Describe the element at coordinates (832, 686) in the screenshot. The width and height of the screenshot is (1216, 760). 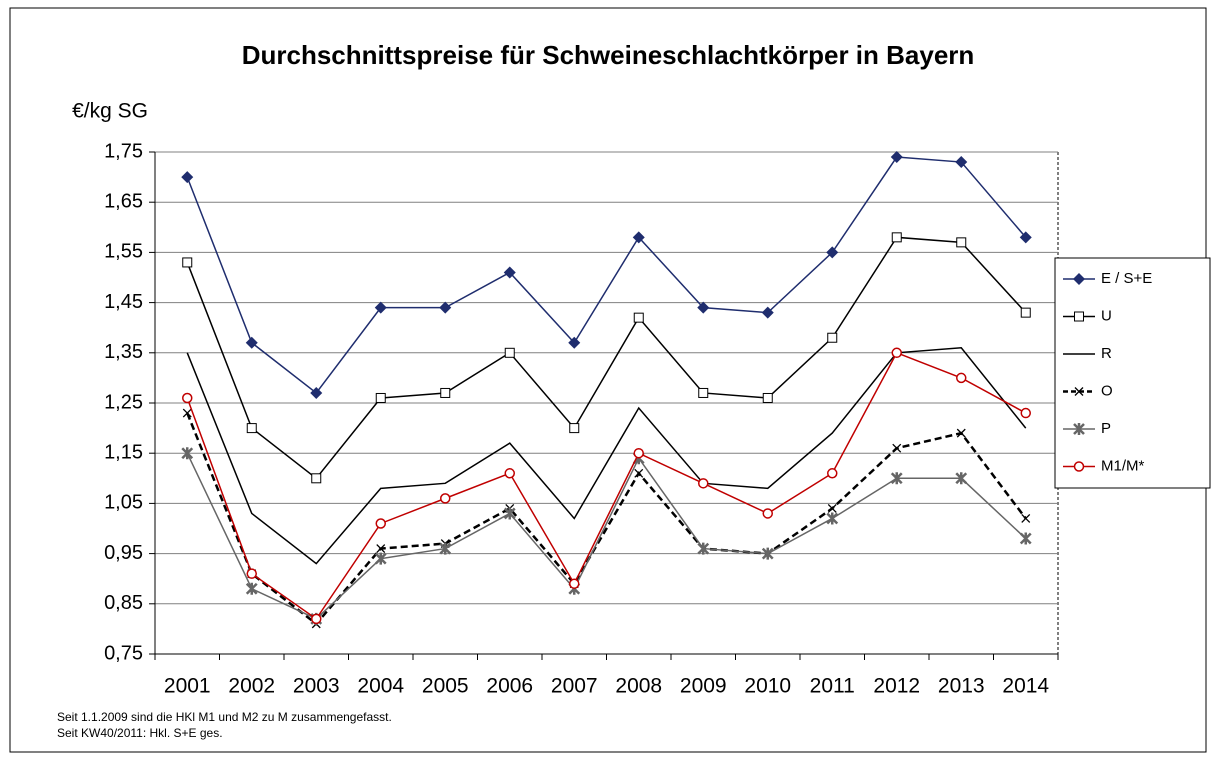
I see `x-tick-label: 2011` at that location.